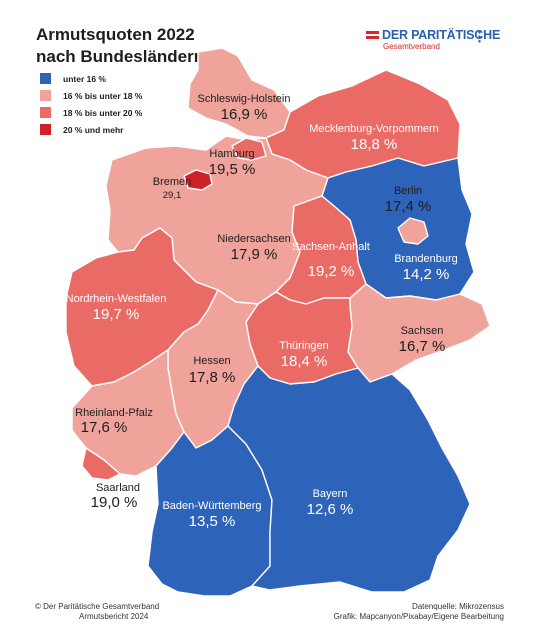  Describe the element at coordinates (331, 271) in the screenshot. I see `state-value-sachsen-anhalt: 19,2 %` at that location.